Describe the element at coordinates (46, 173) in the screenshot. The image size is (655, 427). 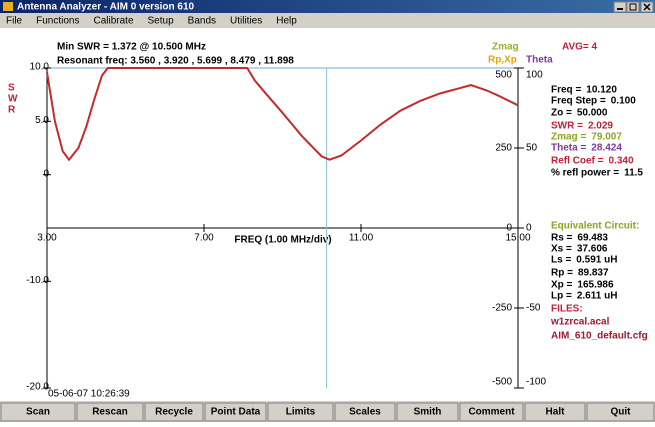
I see `y-tick-label: 0` at that location.